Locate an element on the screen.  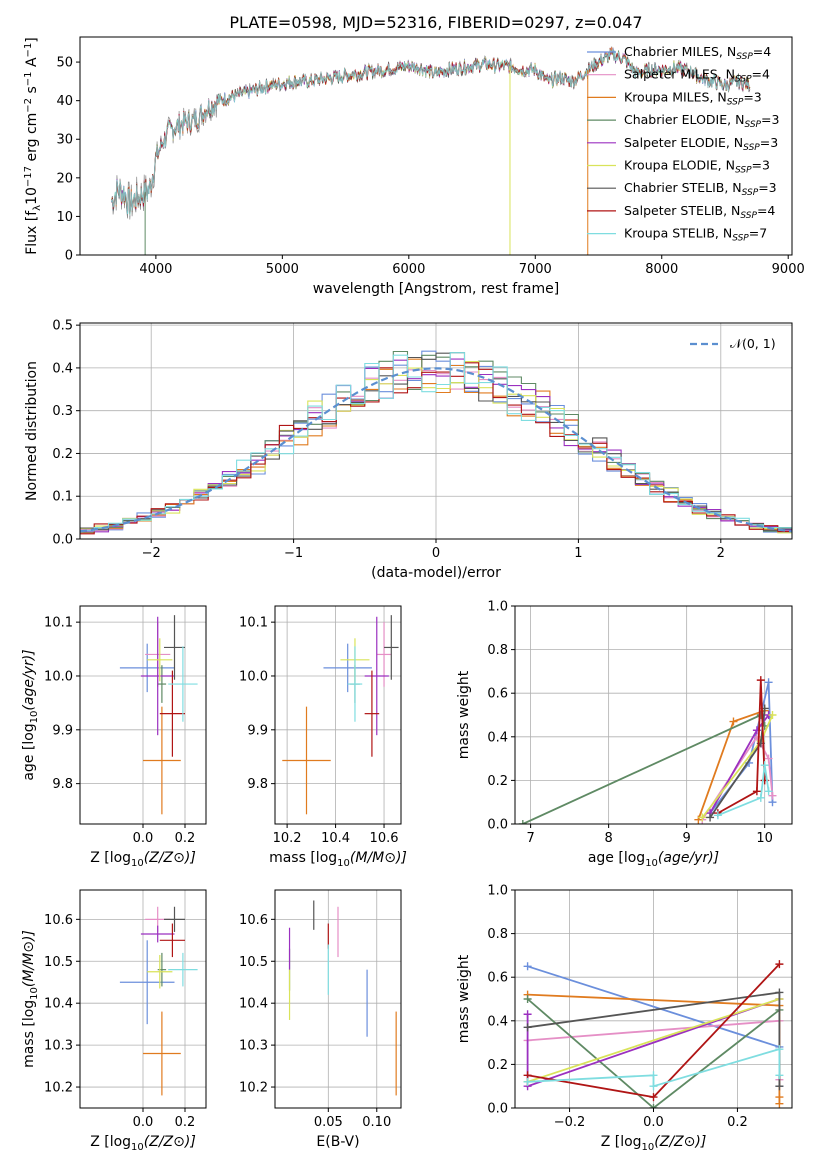
x-tick-label: 8 is located at coordinates (608, 838).